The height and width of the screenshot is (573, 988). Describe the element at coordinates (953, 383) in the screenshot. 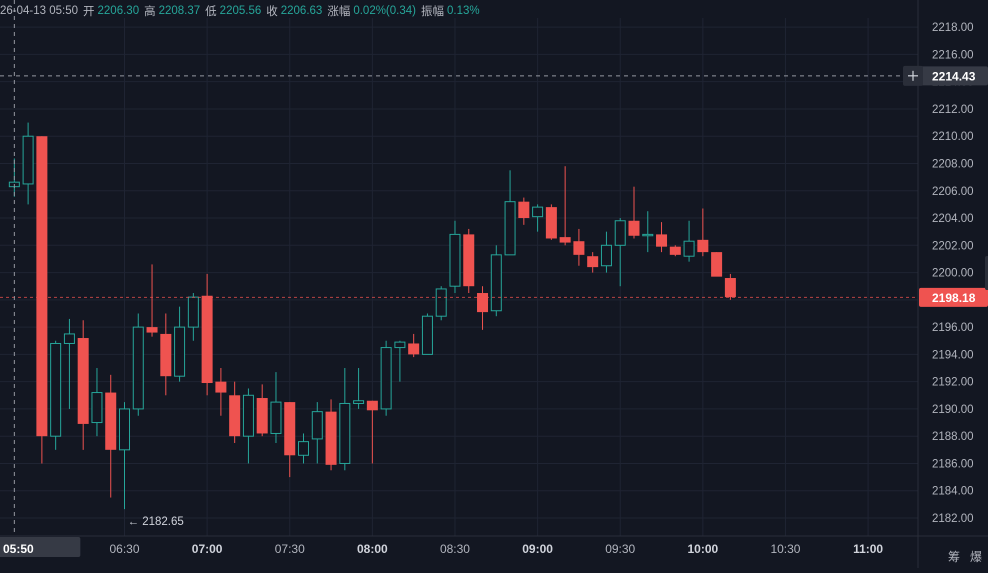

I see `y-tick-label: 2192.00` at that location.